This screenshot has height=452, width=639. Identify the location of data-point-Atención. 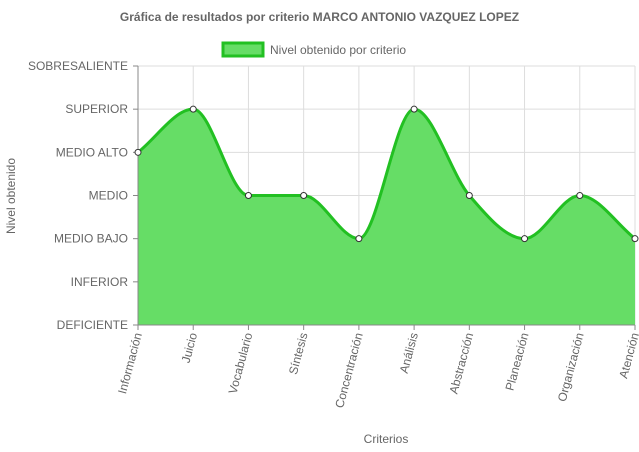
(635, 239).